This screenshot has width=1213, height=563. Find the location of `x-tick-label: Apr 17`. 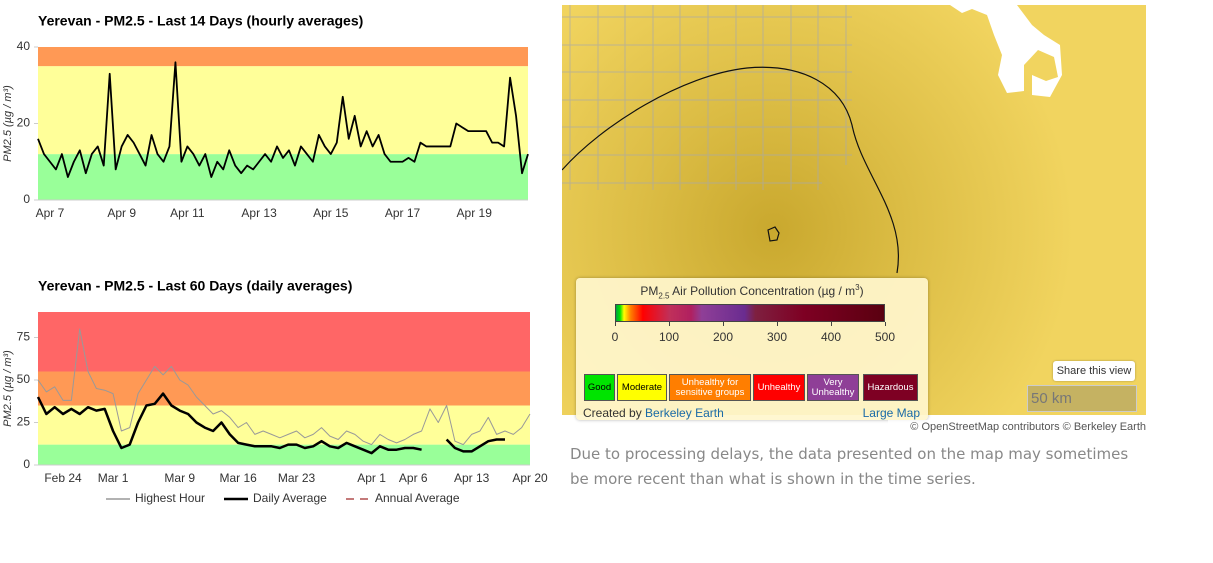

x-tick-label: Apr 17 is located at coordinates (403, 213).